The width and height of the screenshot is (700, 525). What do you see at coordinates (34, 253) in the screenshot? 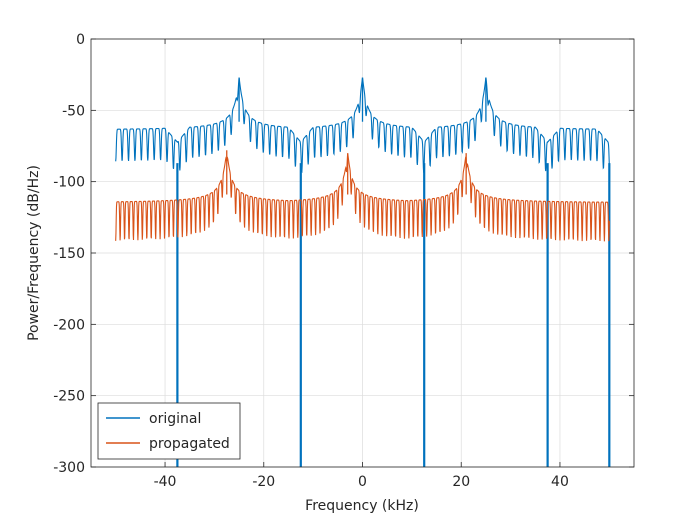
I see `y-axis-label: Power/Frequency (dB/Hz)` at bounding box center [34, 253].